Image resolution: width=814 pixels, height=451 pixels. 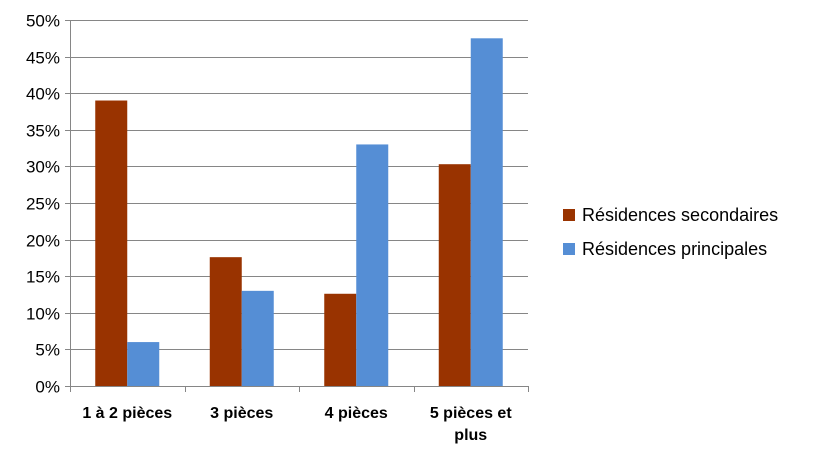 What do you see at coordinates (127, 413) in the screenshot?
I see `x-category-label: 1 à 2 pièces` at bounding box center [127, 413].